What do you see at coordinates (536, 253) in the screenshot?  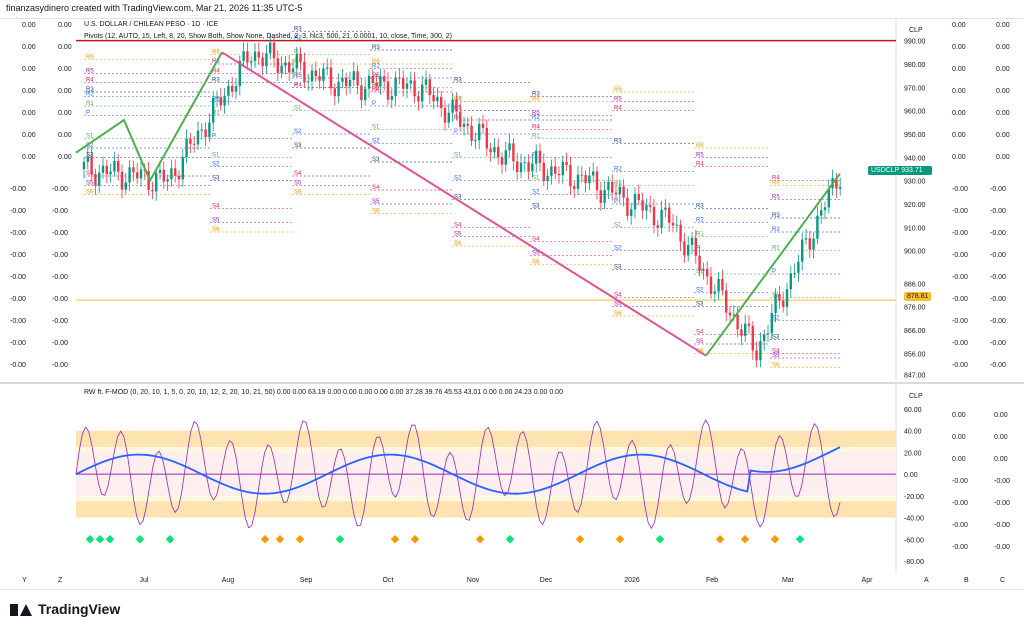 I see `pivot-label: S5` at bounding box center [536, 253].